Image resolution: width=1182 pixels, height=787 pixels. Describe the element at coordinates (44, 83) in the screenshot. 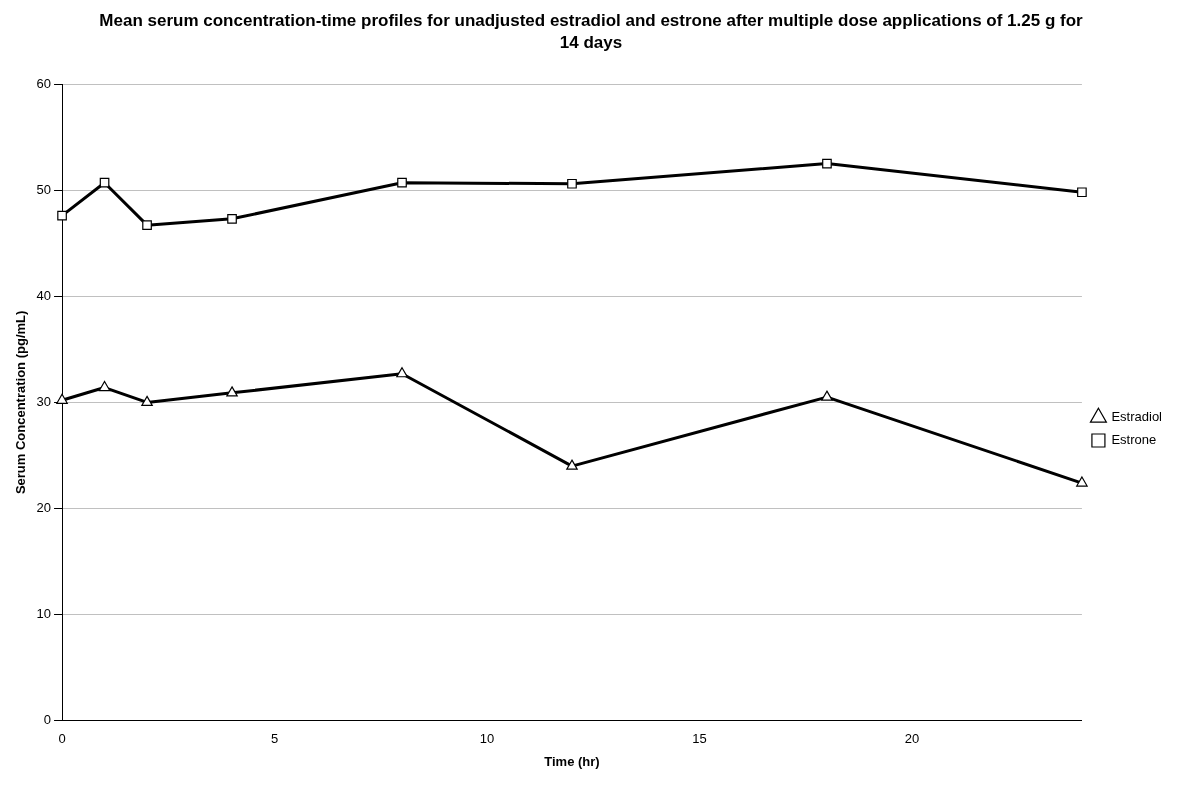

I see `y-tick-label: 60` at that location.